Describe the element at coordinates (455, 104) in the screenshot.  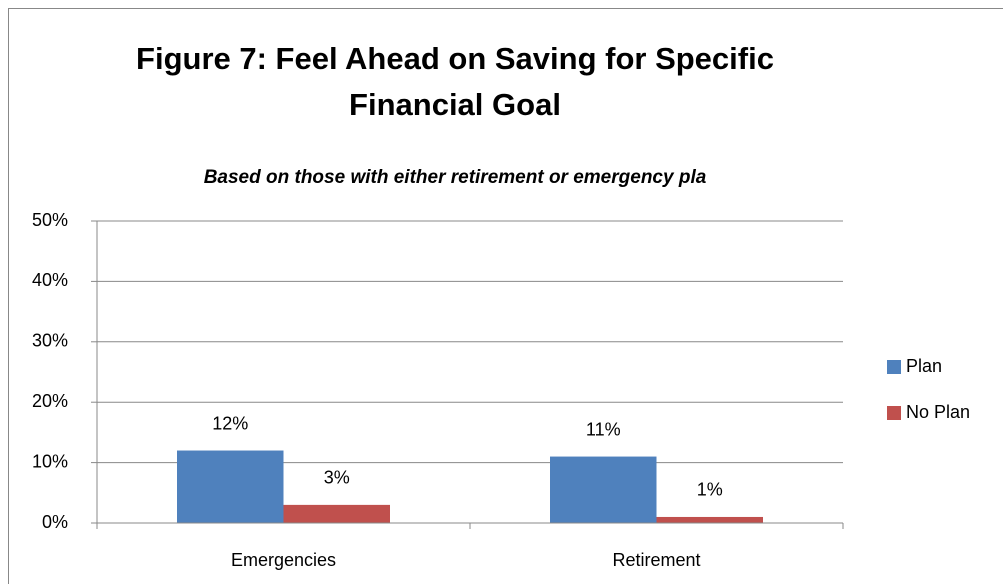
I see `chart-title: Financial Goal` at that location.